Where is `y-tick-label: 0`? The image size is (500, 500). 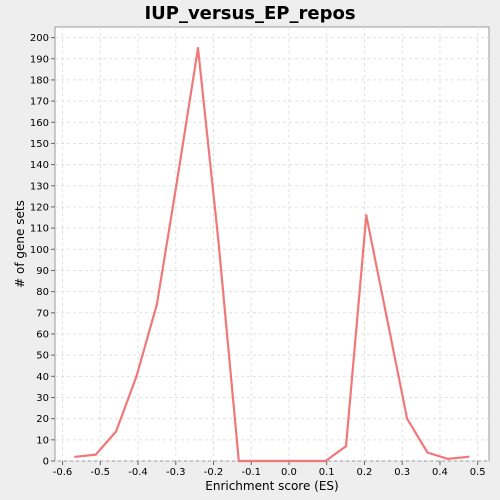 y-tick-label: 0 is located at coordinates (46, 462).